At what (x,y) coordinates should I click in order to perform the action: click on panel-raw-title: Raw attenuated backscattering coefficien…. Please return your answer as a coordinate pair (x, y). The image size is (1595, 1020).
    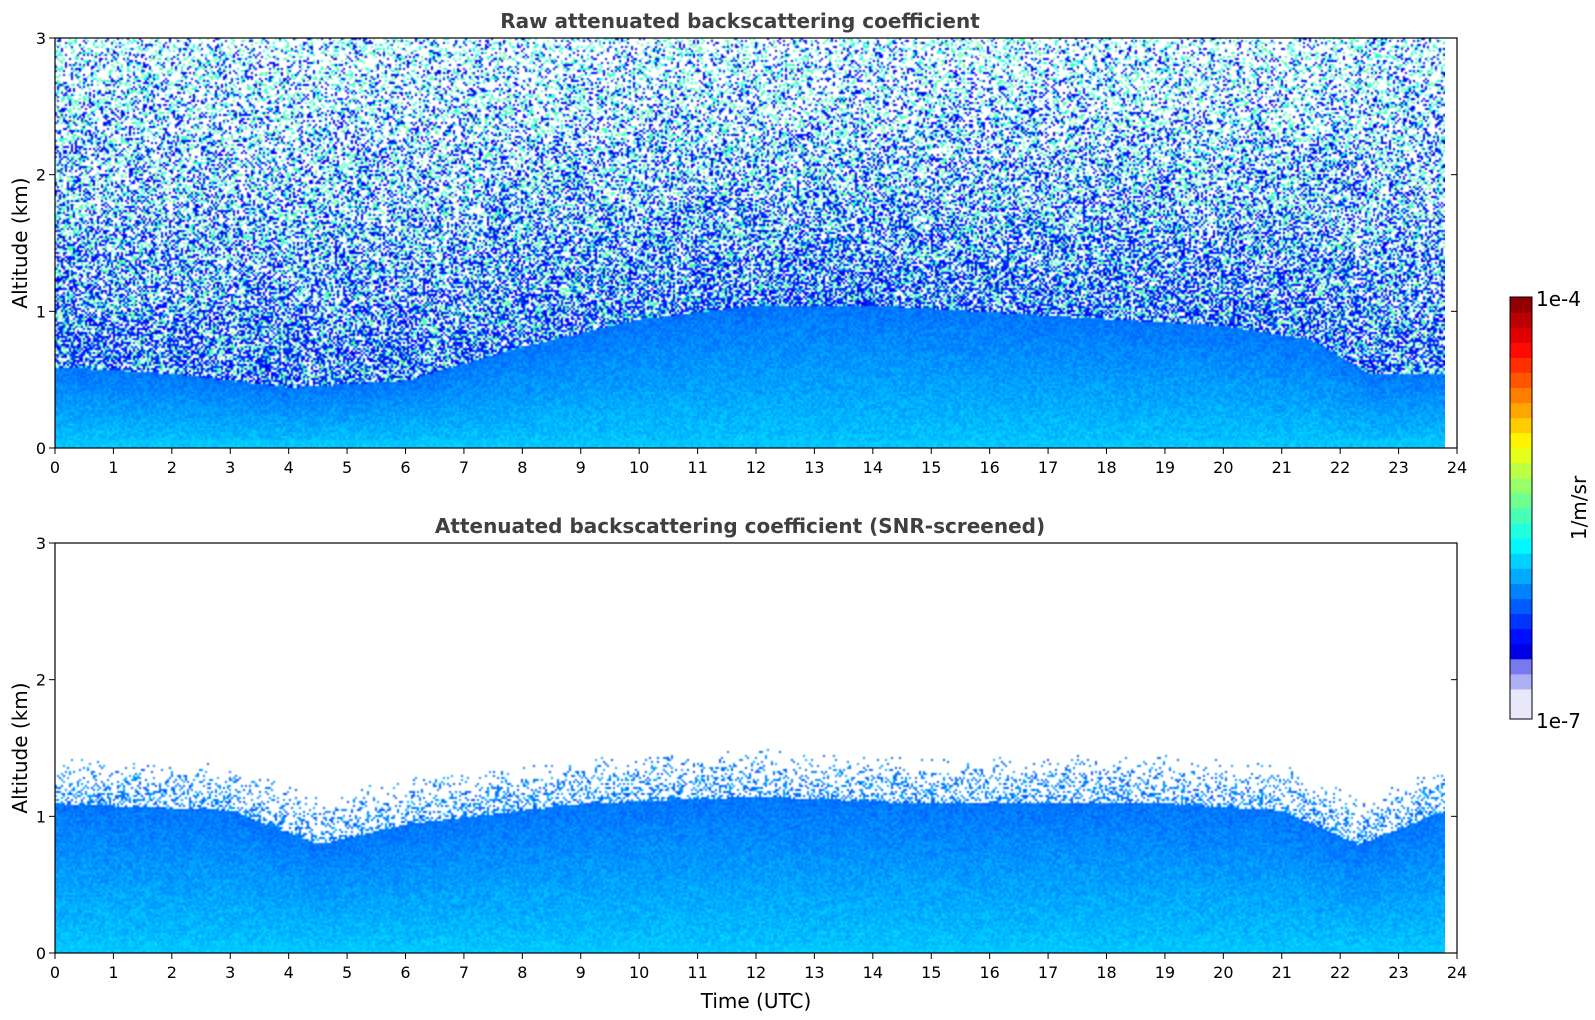
    Looking at the image, I should click on (740, 21).